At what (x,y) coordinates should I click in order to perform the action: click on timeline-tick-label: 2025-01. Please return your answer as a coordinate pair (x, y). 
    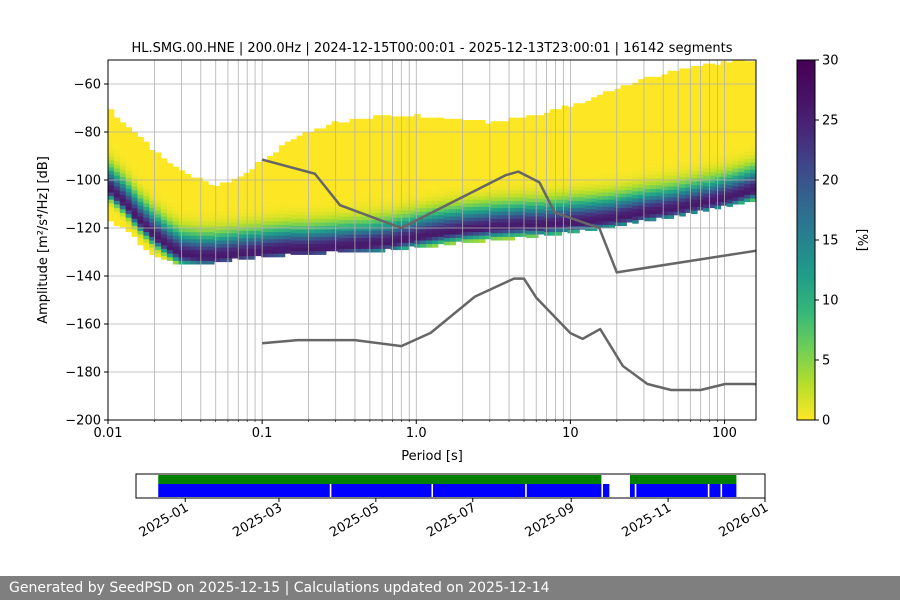
    Looking at the image, I should click on (164, 520).